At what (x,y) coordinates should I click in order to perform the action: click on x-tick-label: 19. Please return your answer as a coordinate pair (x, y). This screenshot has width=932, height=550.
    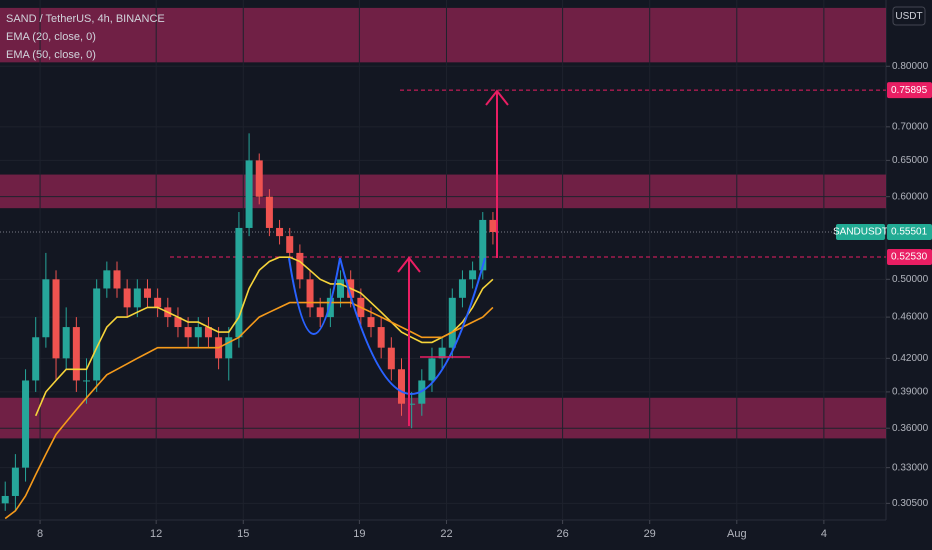
    Looking at the image, I should click on (359, 534).